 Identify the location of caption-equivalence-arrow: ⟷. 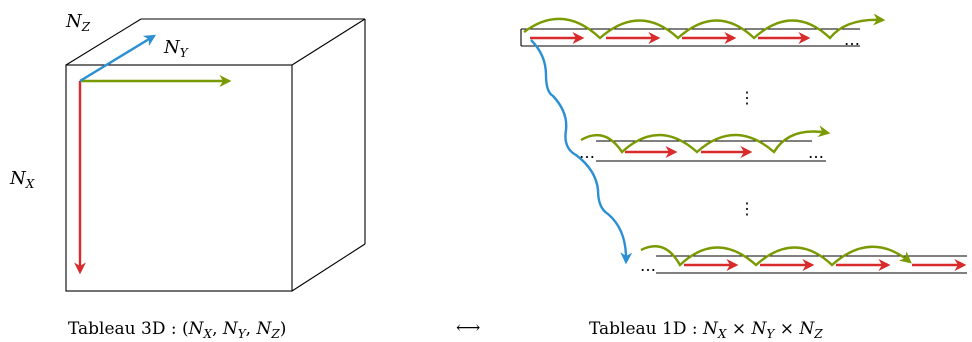
(468, 328).